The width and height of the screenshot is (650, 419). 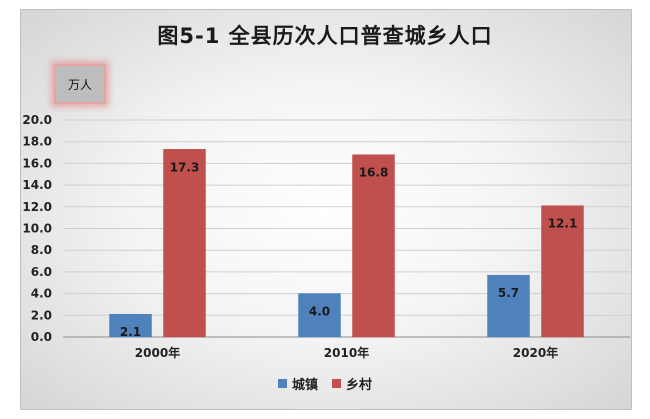 What do you see at coordinates (37, 207) in the screenshot?
I see `y-tick-label: 12.0` at bounding box center [37, 207].